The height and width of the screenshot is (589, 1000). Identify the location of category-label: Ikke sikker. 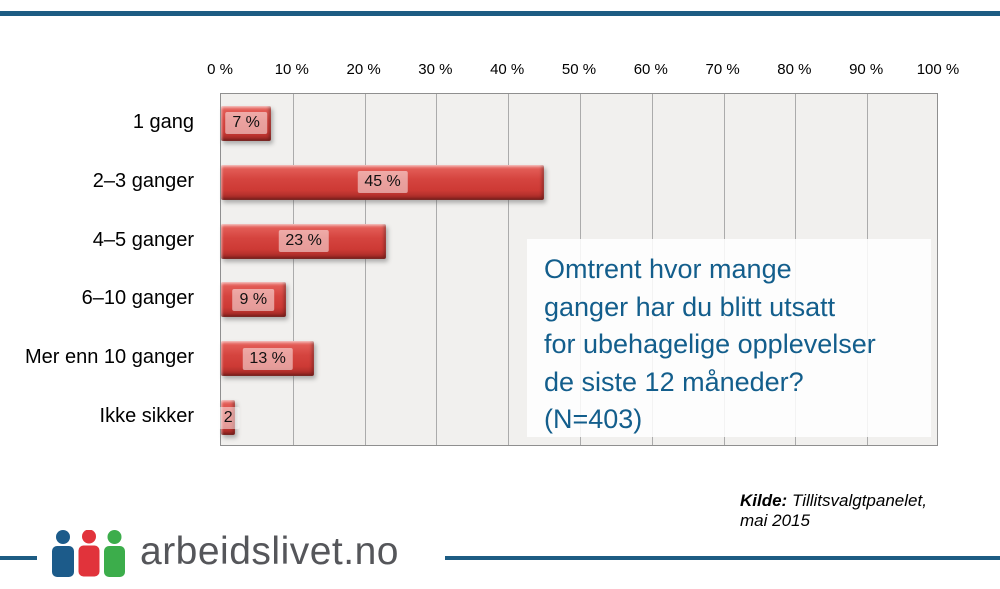
(146, 416).